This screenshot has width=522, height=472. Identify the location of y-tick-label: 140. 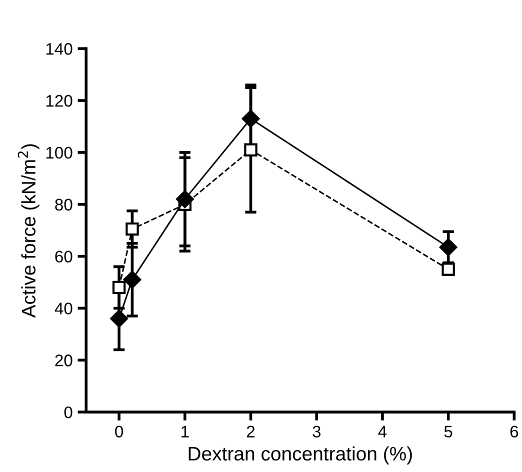
(59, 49).